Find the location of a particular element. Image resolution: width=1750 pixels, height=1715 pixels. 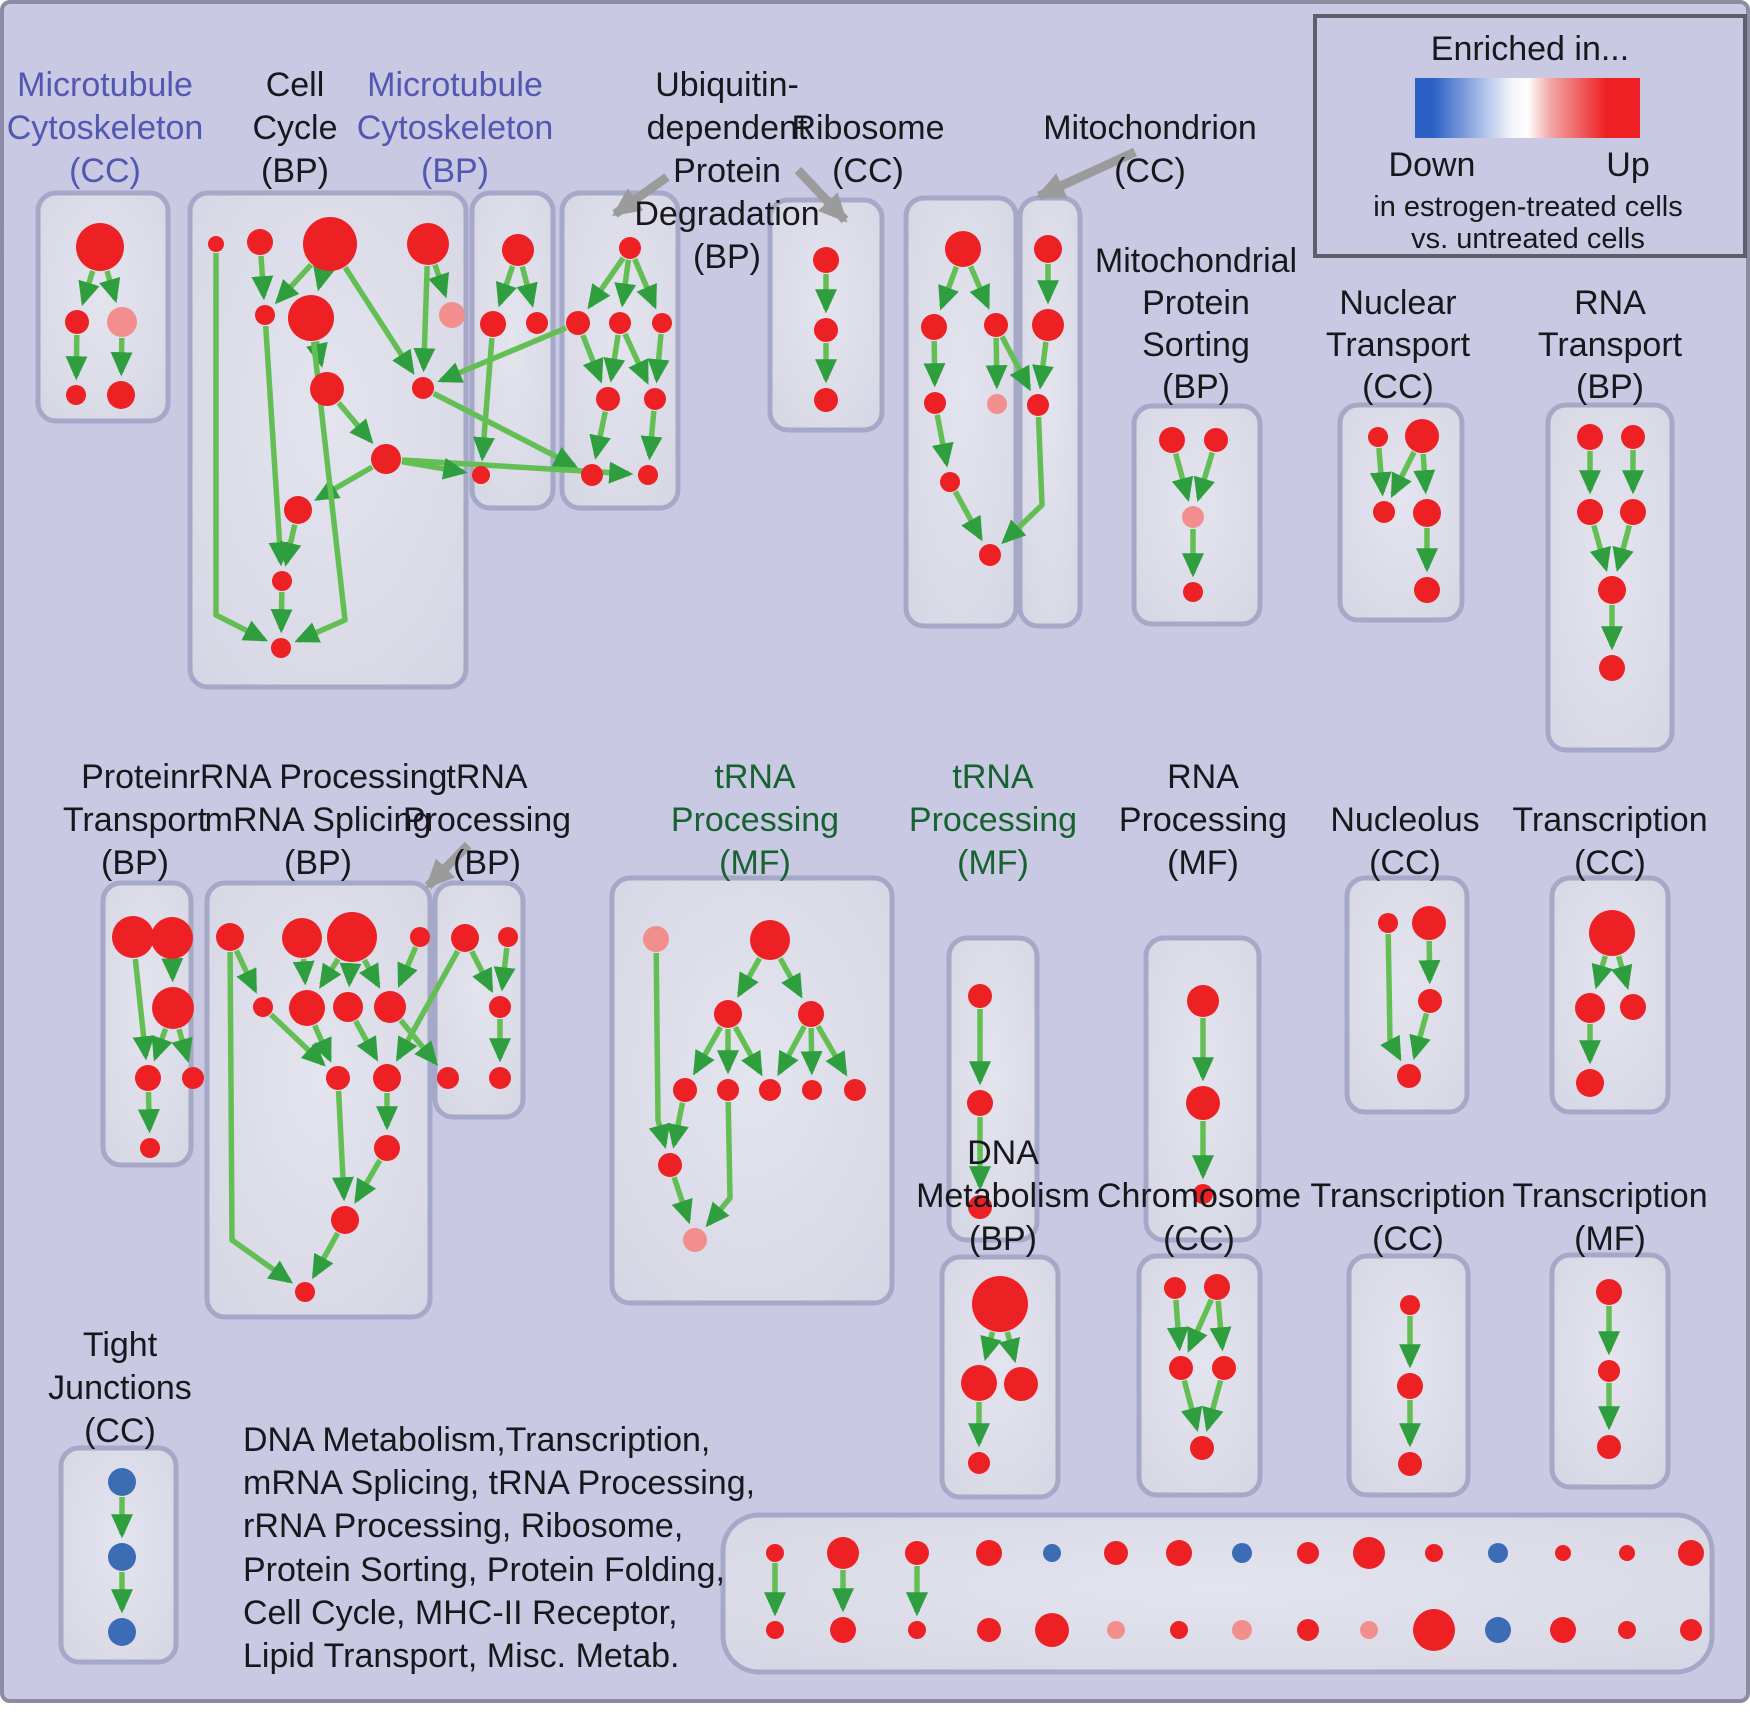

cluster-label-rna-transport-line-1: Transport is located at coordinates (1610, 345).